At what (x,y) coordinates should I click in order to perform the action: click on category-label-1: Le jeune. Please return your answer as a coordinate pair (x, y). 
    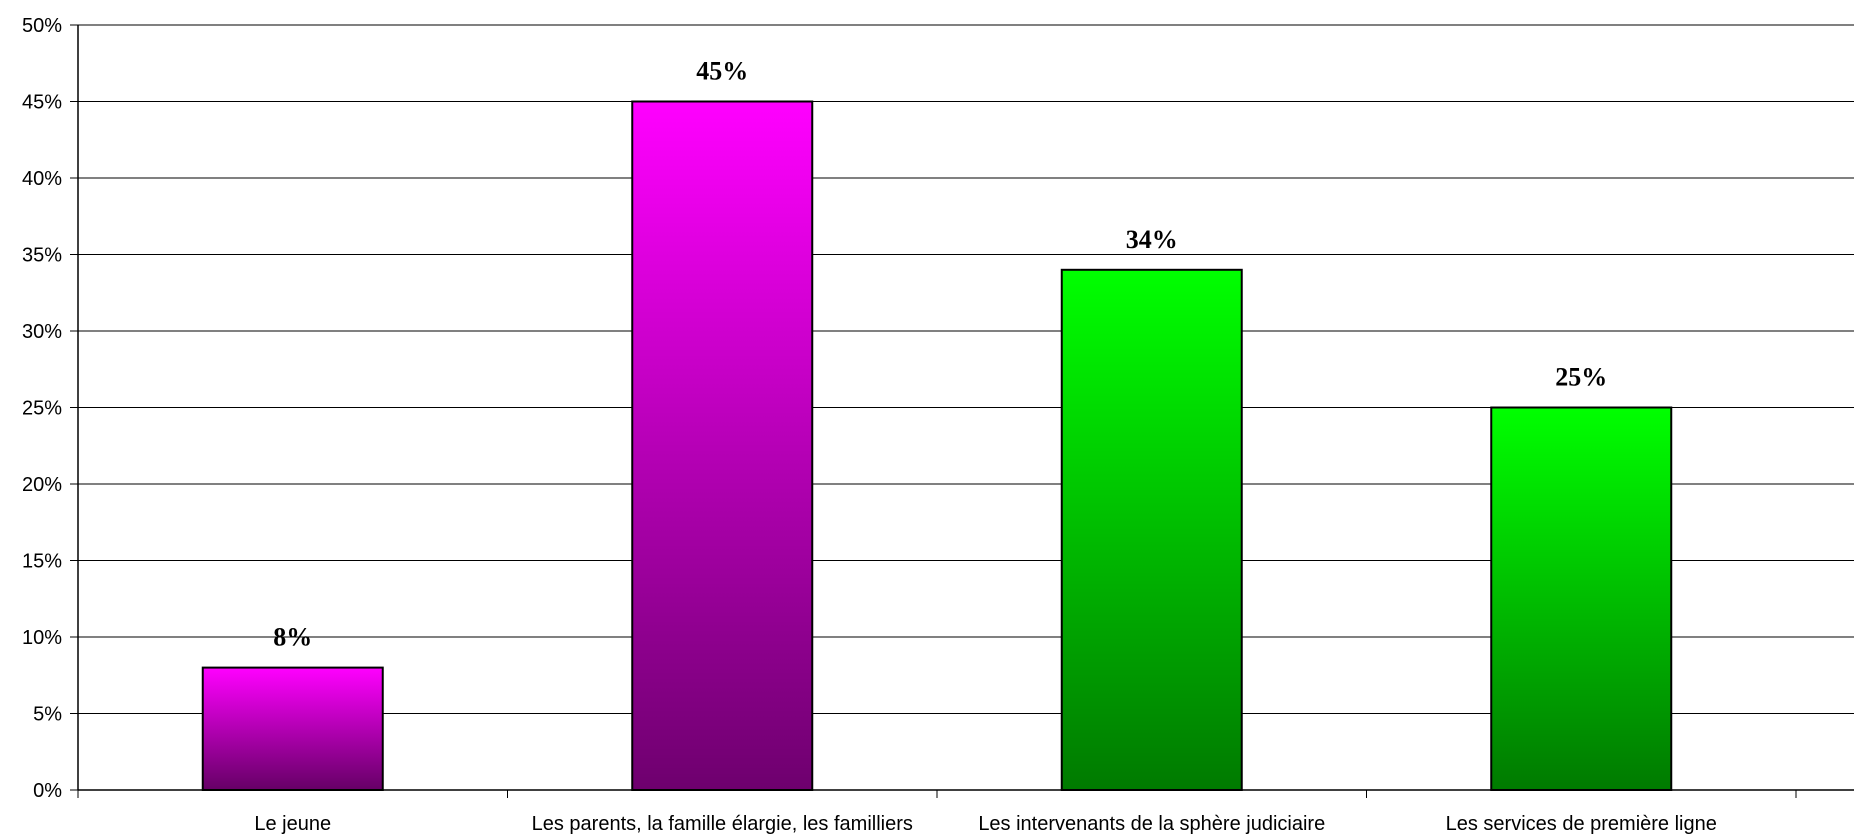
    Looking at the image, I should click on (292, 824).